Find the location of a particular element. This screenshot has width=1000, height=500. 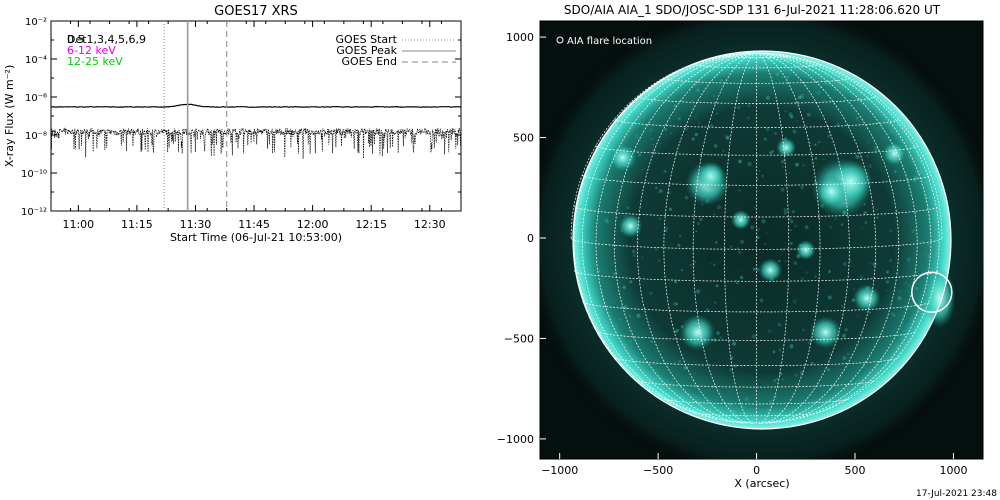

goes-title: GOES17 XRS is located at coordinates (256, 11).